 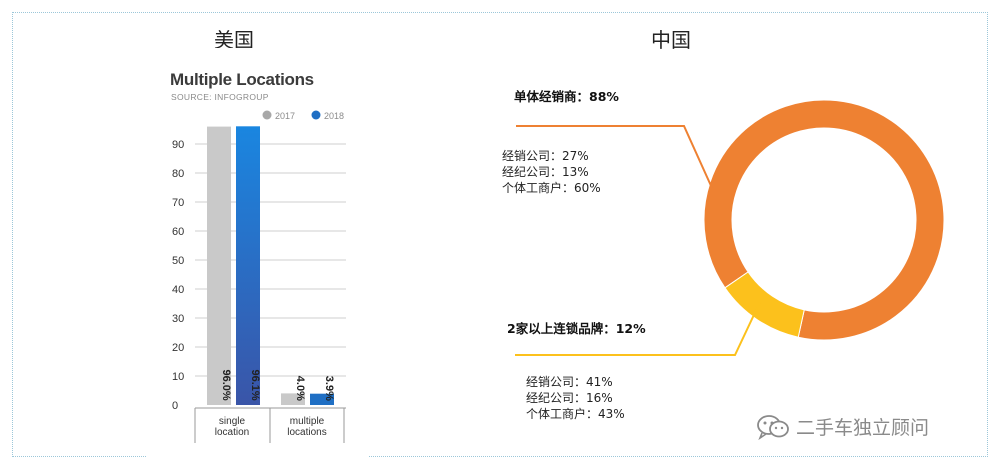 What do you see at coordinates (178, 203) in the screenshot?
I see `y-tick-label: 70` at bounding box center [178, 203].